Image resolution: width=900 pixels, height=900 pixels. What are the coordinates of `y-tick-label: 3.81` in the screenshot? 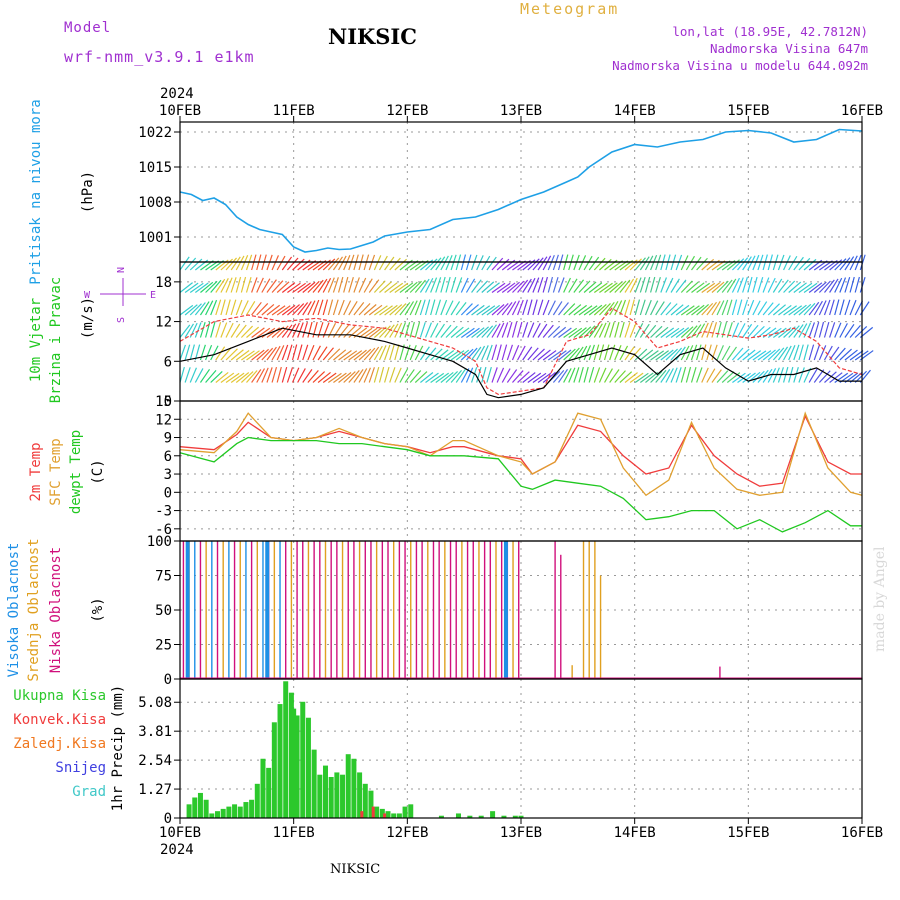 It's located at (155, 732).